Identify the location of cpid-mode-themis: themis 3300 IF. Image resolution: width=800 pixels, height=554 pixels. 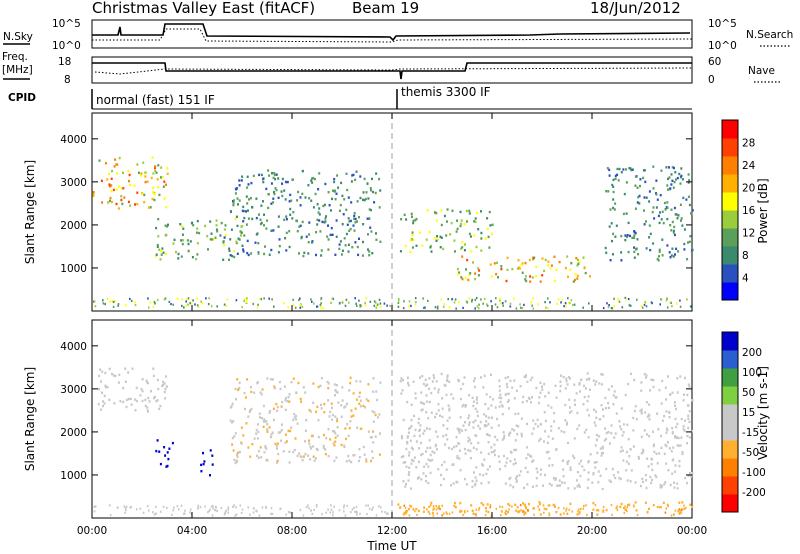
(446, 92).